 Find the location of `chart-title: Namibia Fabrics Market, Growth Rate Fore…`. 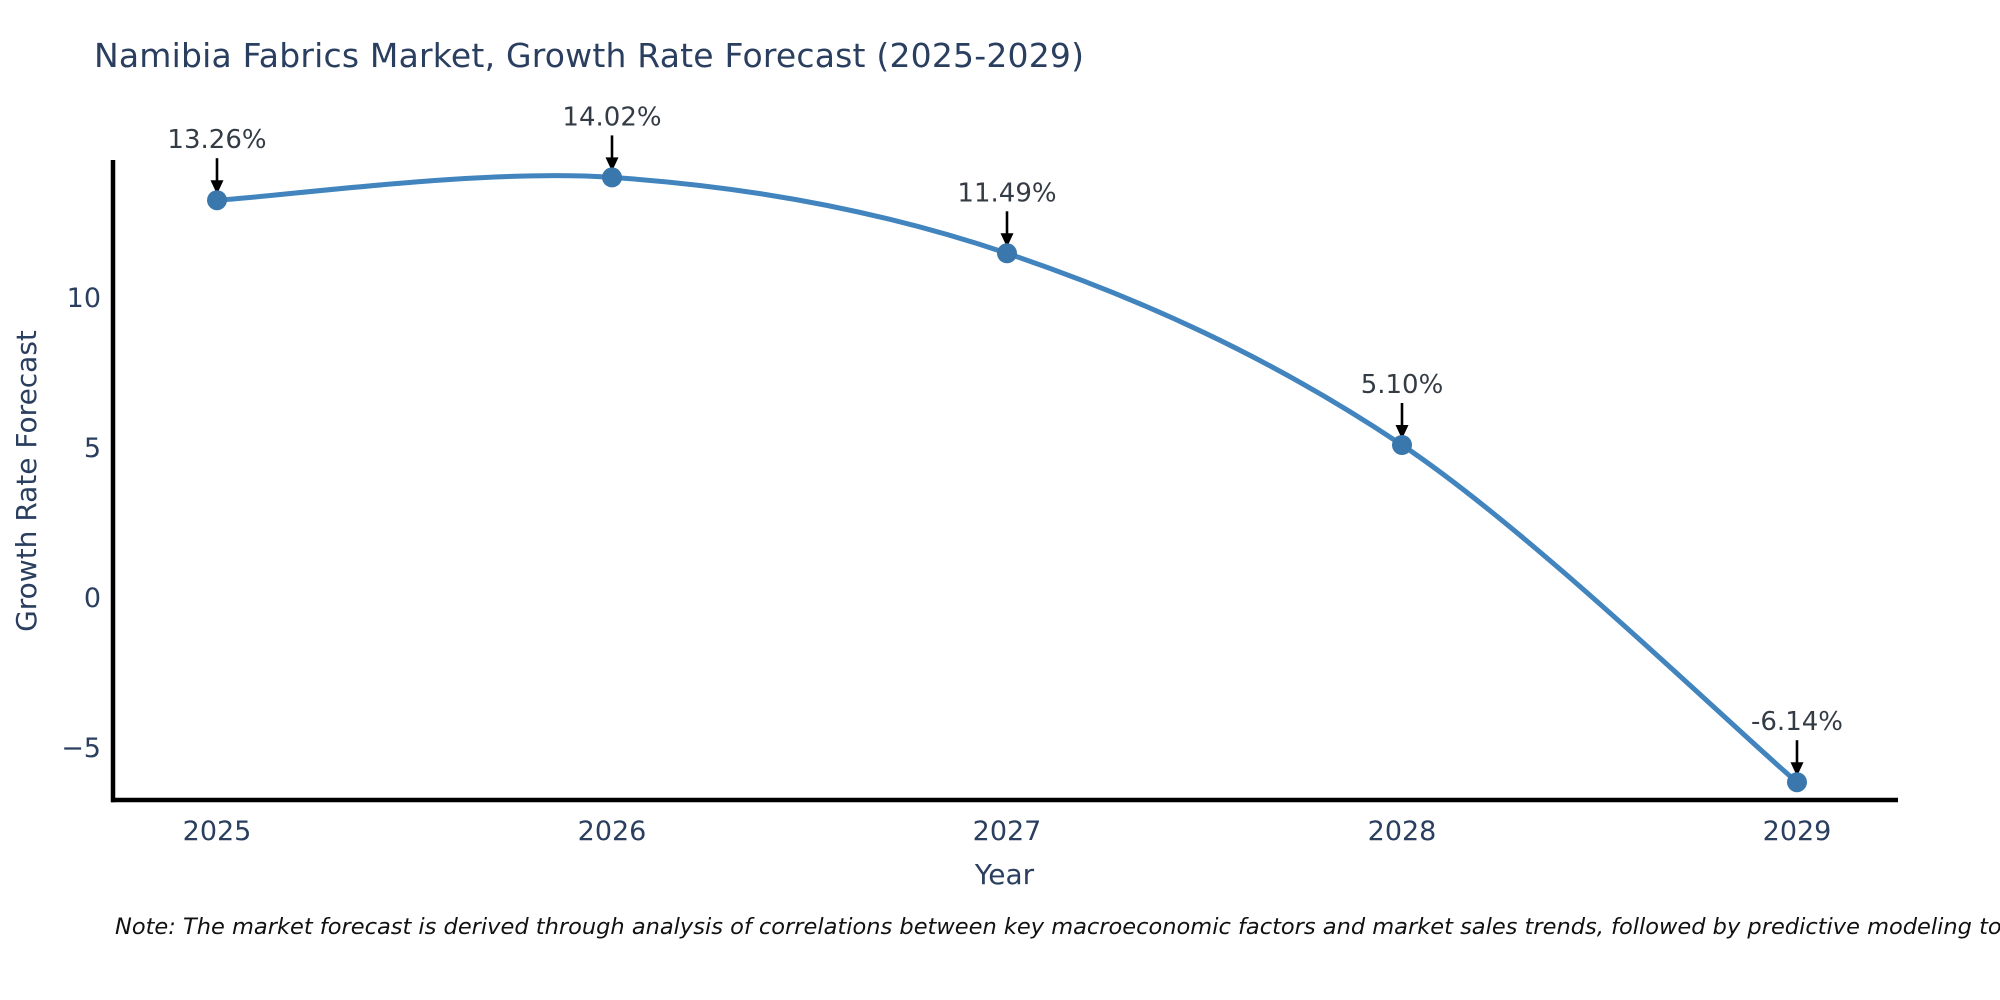

chart-title: Namibia Fabrics Market, Growth Rate Fore… is located at coordinates (589, 55).